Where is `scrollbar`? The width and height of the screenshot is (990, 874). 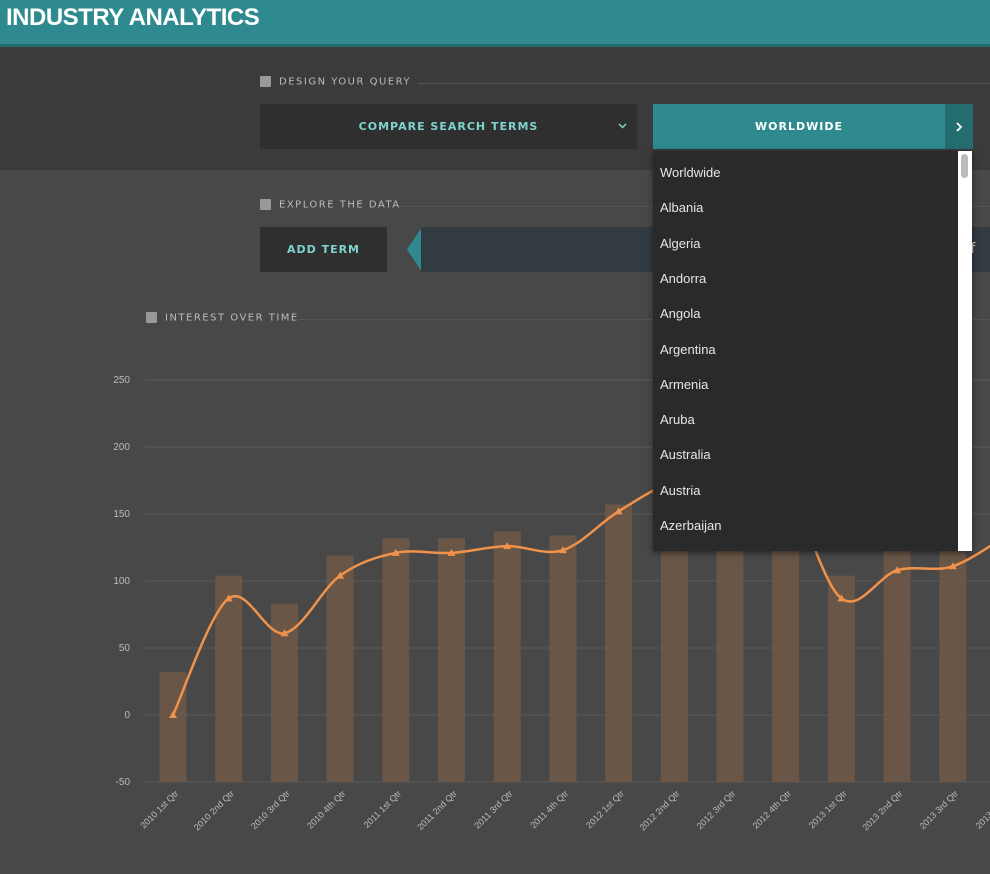 scrollbar is located at coordinates (965, 351).